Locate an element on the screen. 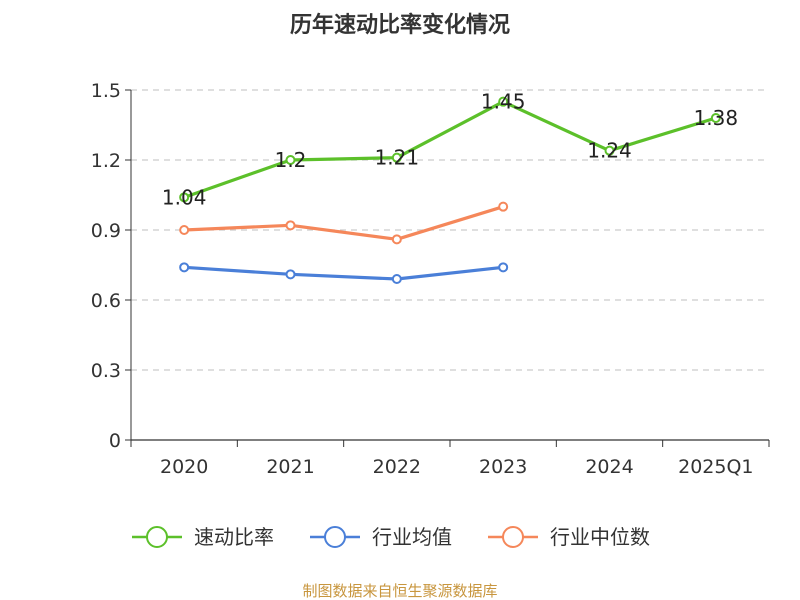 The height and width of the screenshot is (600, 800). legend-item-2: 行业中位数 is located at coordinates (569, 537).